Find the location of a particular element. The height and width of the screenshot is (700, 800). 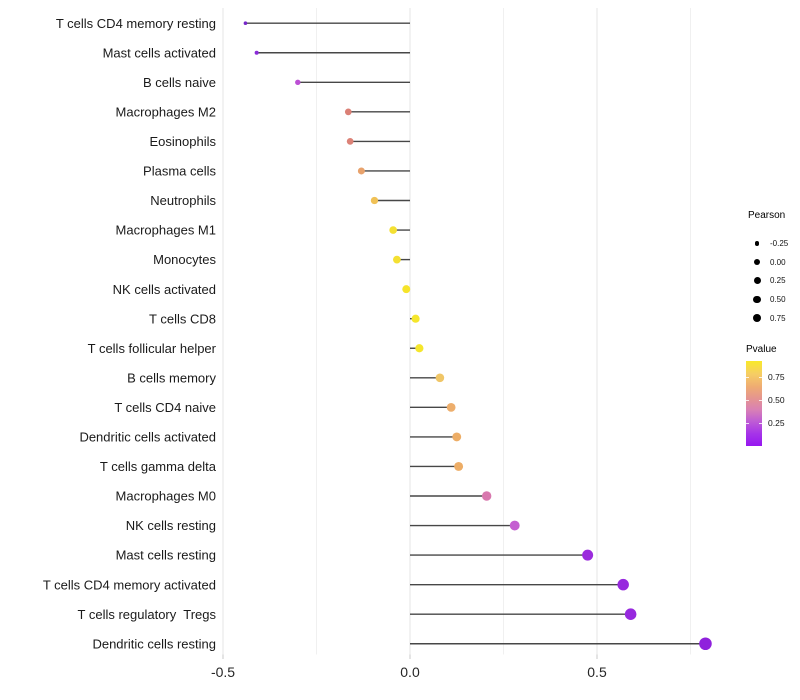

y-axis-label: T cells CD4 memory activated is located at coordinates (129, 584).